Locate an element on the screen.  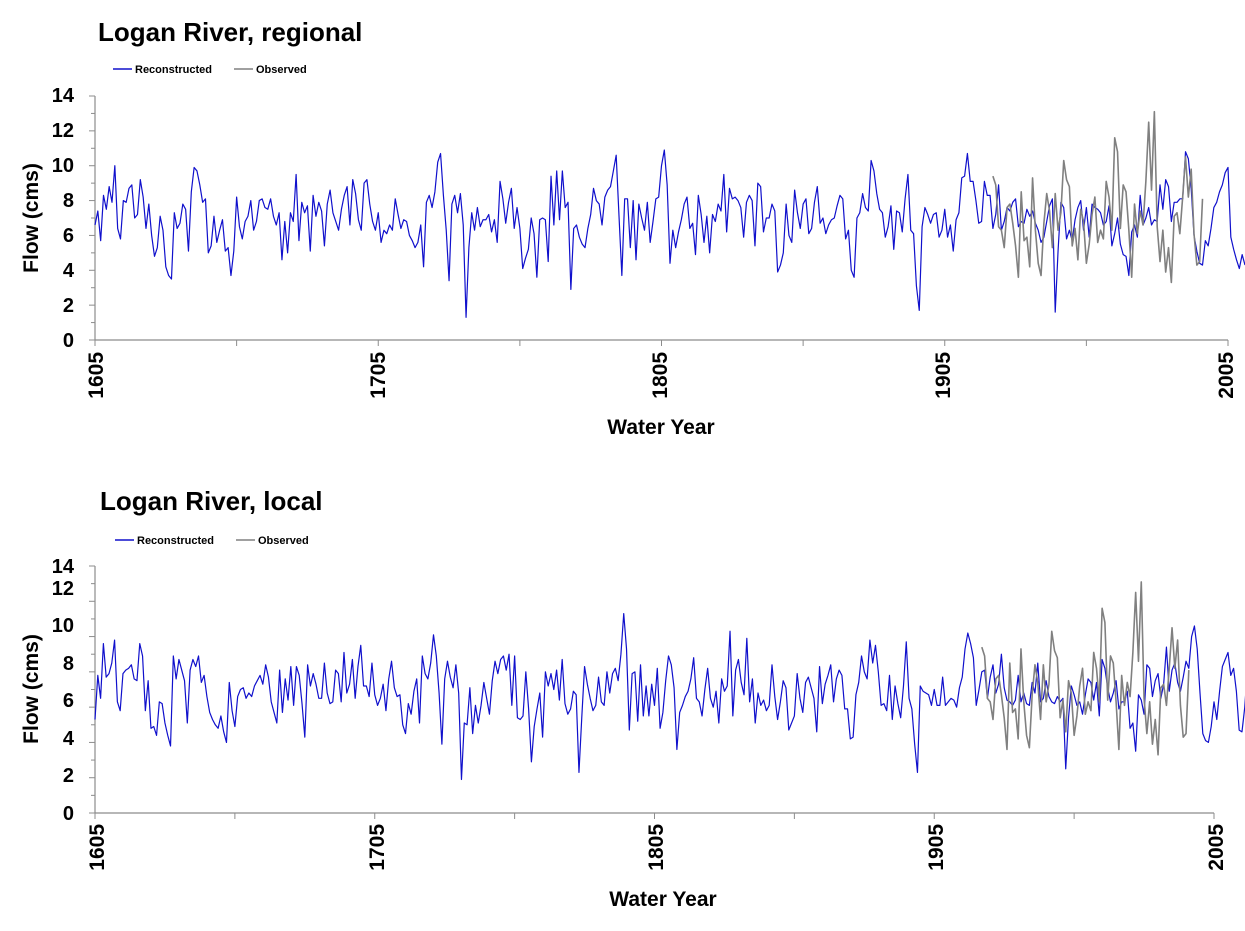
chart-title: Logan River, regional is located at coordinates (230, 32).